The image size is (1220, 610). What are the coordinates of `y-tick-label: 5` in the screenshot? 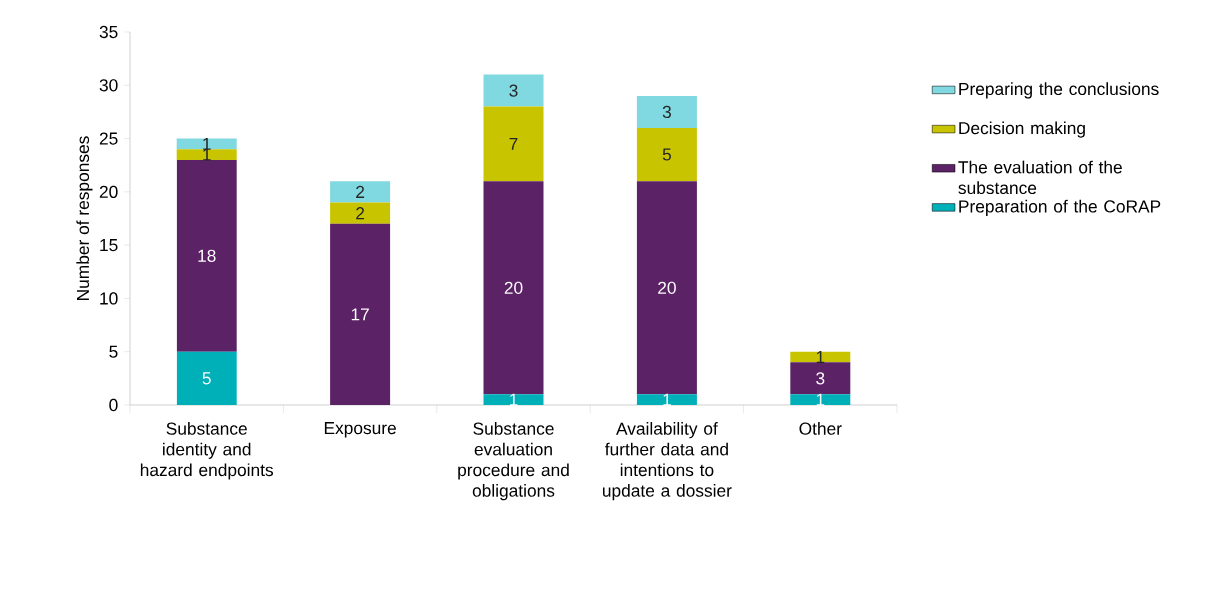 It's located at (113, 351).